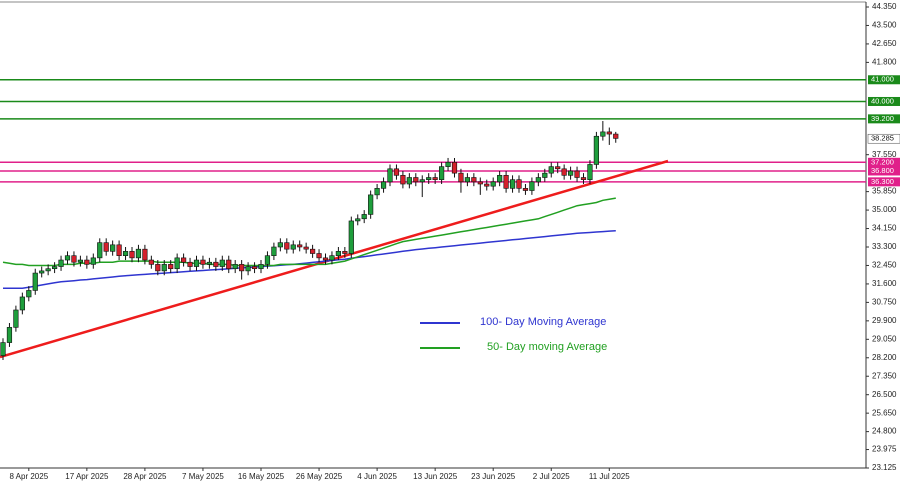  I want to click on x-tick-label: 28 Apr 2025, so click(145, 476).